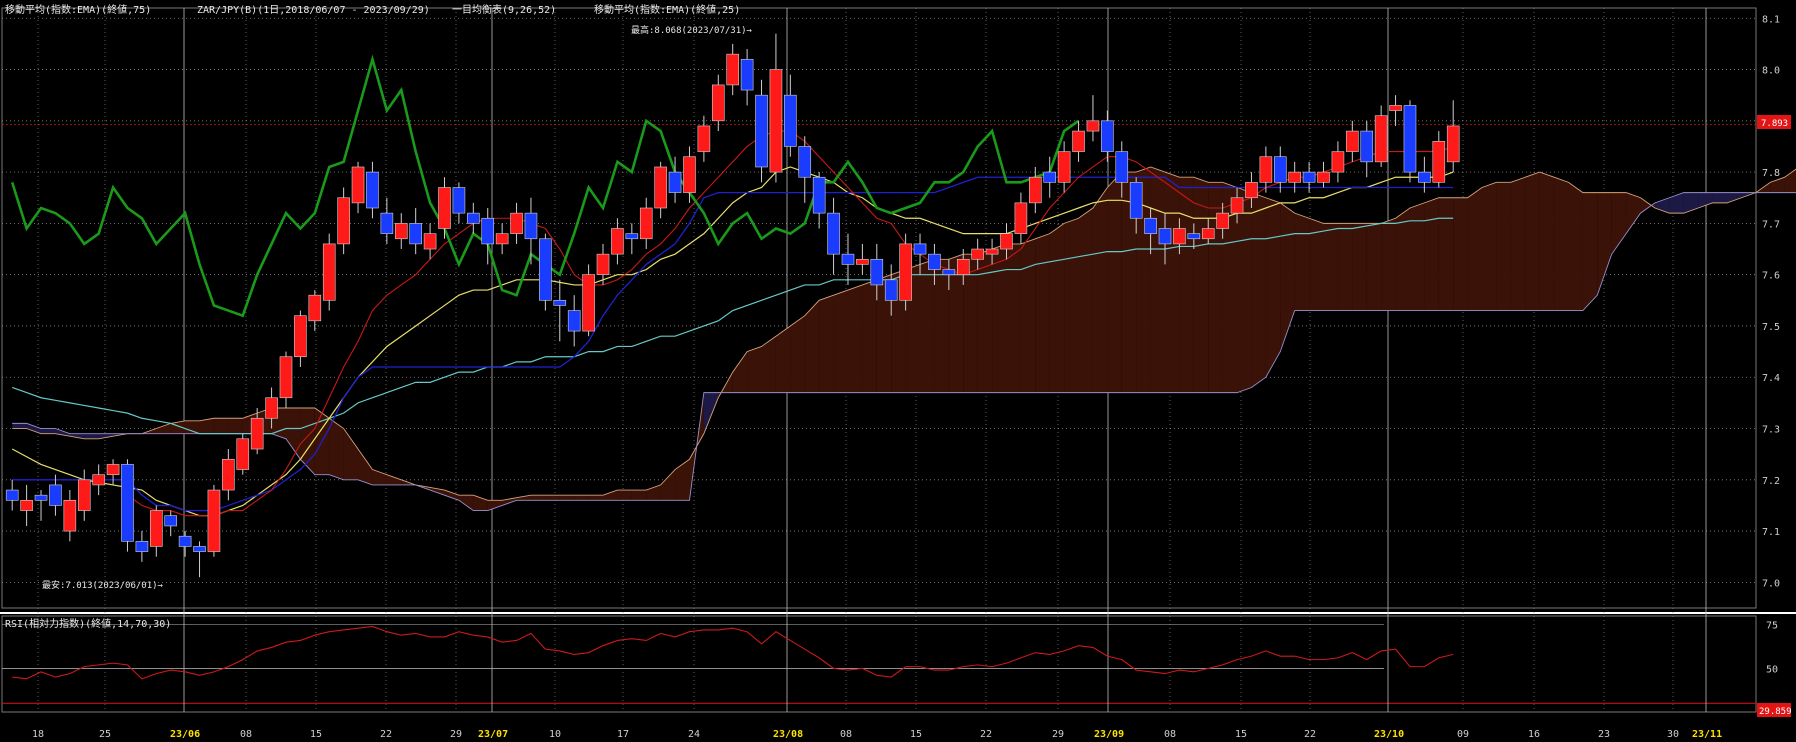  What do you see at coordinates (1673, 734) in the screenshot?
I see `x-tick-label: 30` at bounding box center [1673, 734].